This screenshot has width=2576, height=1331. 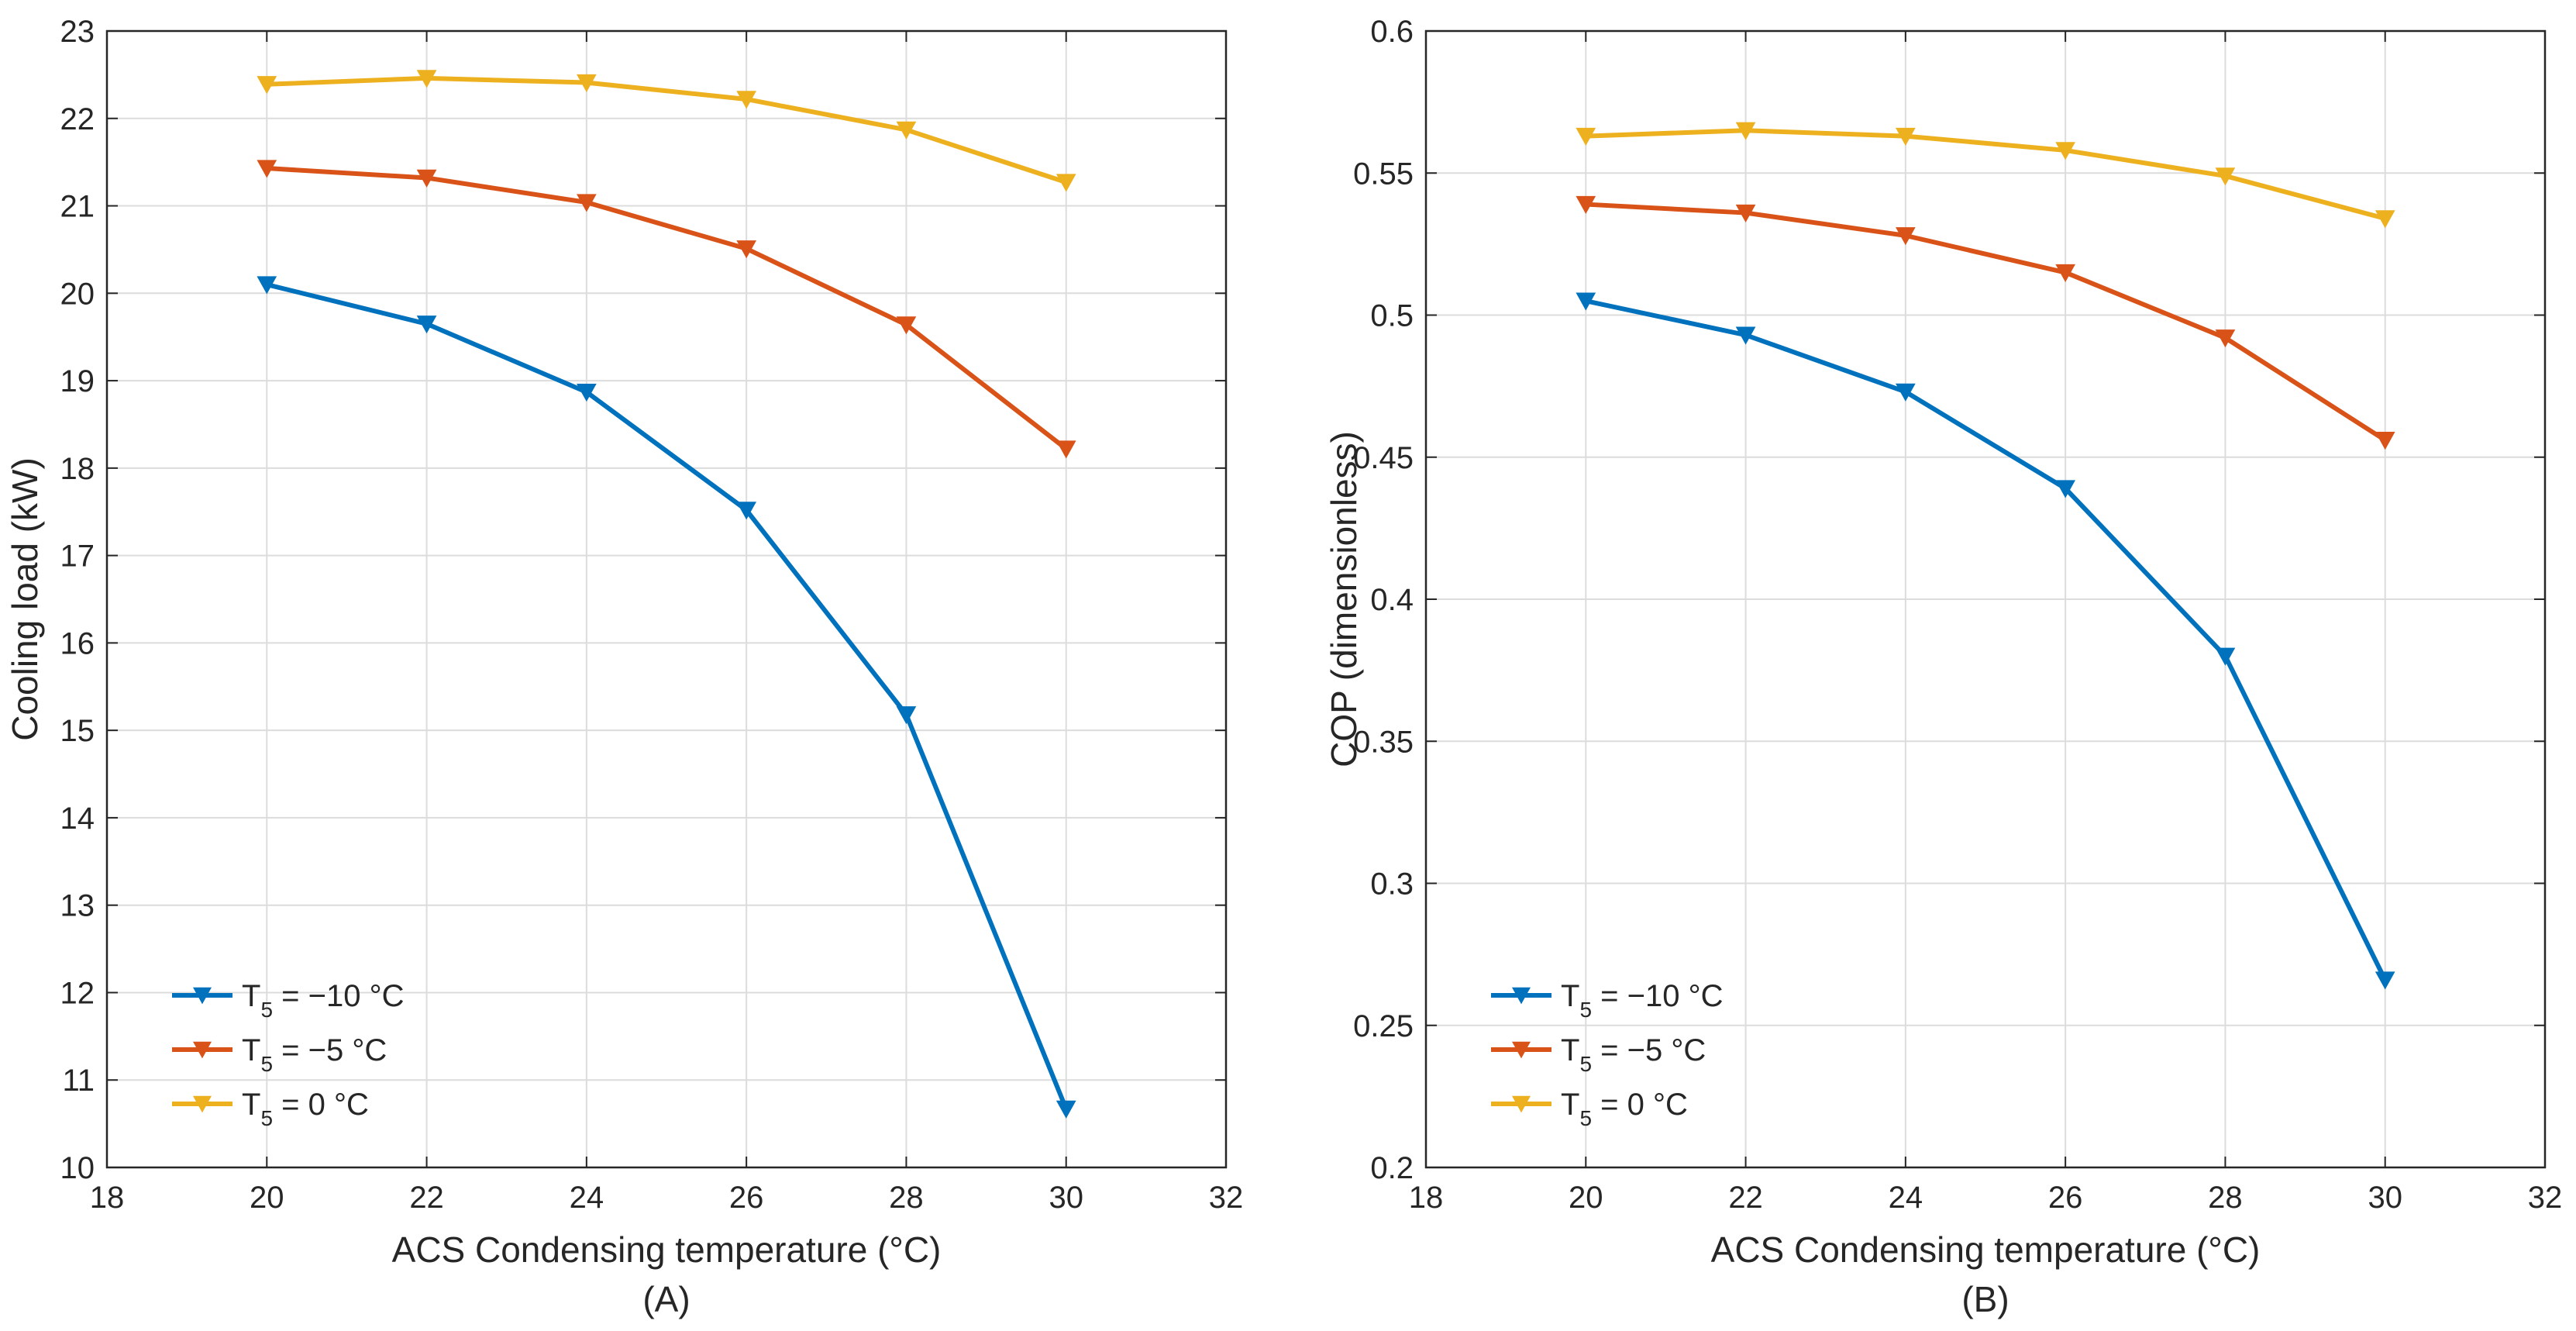 What do you see at coordinates (77, 469) in the screenshot?
I see `y-tick-label: 18` at bounding box center [77, 469].